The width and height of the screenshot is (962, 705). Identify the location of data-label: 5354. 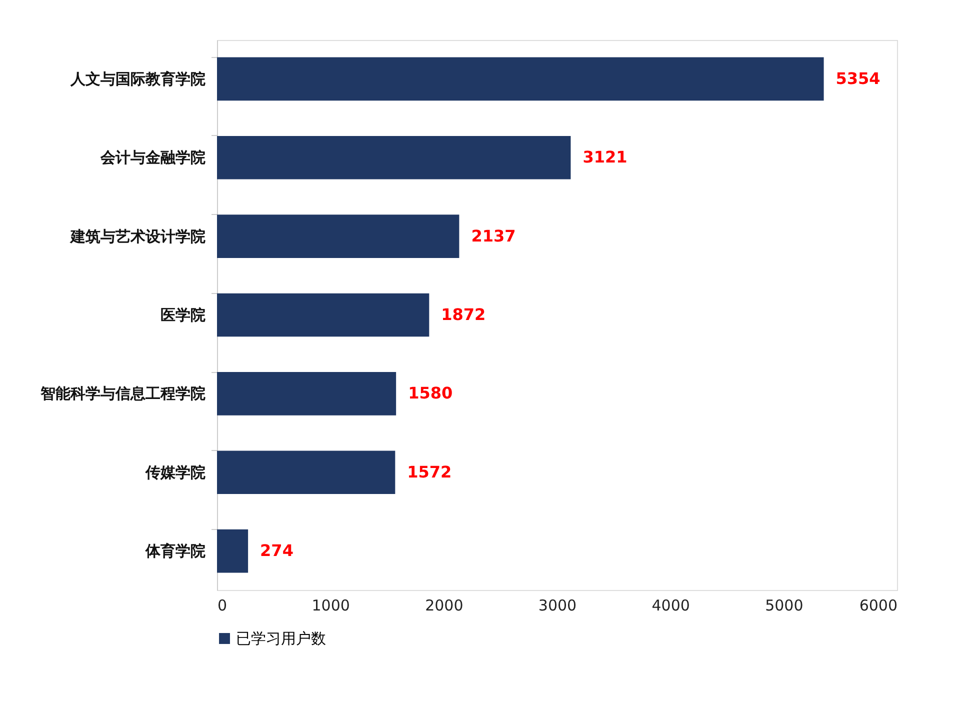
(858, 78).